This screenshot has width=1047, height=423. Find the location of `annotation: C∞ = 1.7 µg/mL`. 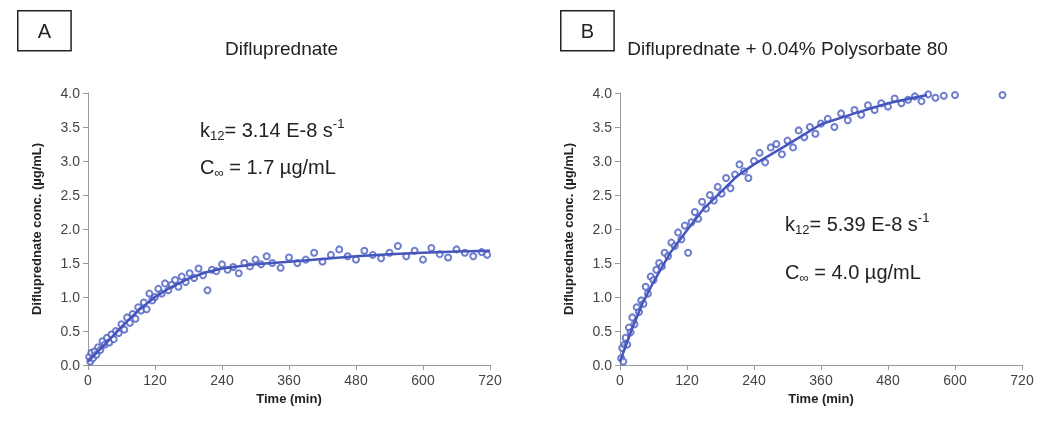

annotation: C∞ = 1.7 µg/mL is located at coordinates (268, 167).